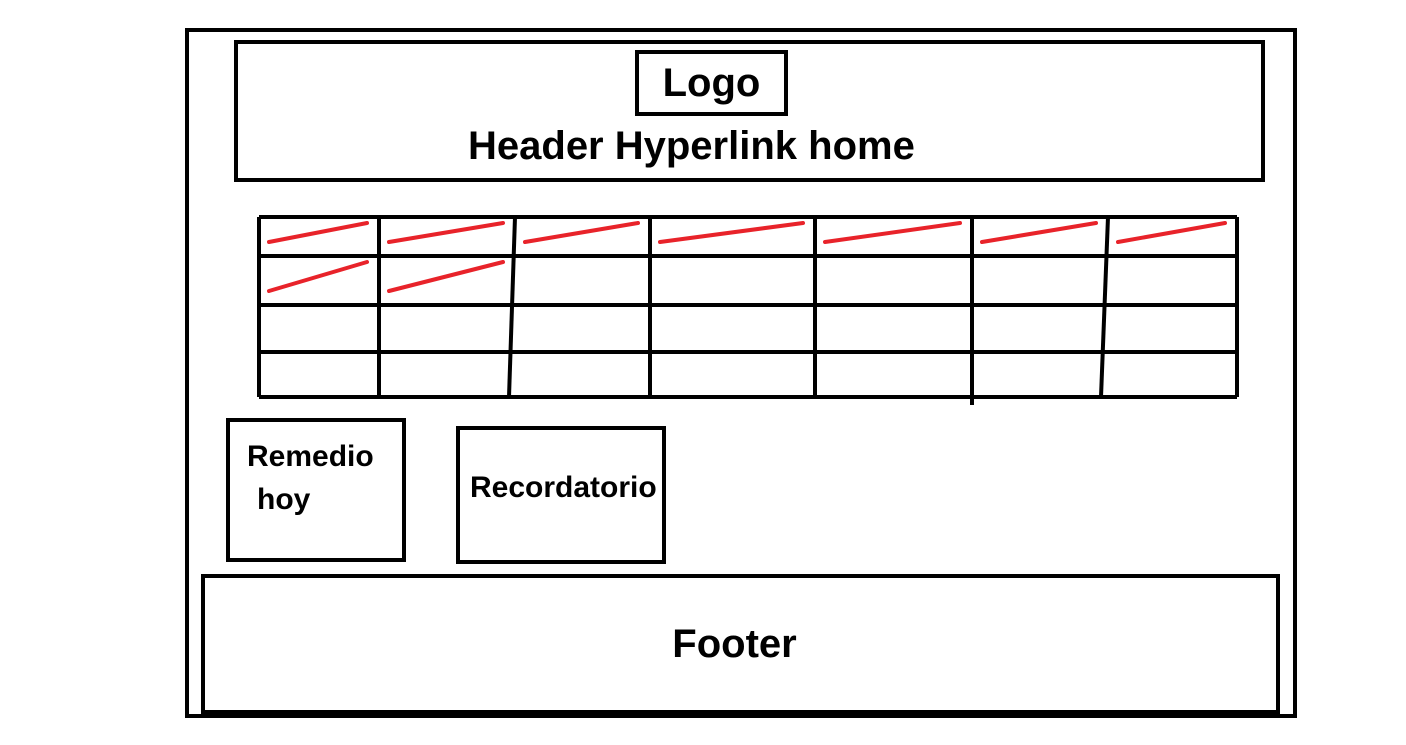 Image resolution: width=1406 pixels, height=745 pixels. What do you see at coordinates (310, 456) in the screenshot?
I see `remedio-hoy-label-line1: Remedio` at bounding box center [310, 456].